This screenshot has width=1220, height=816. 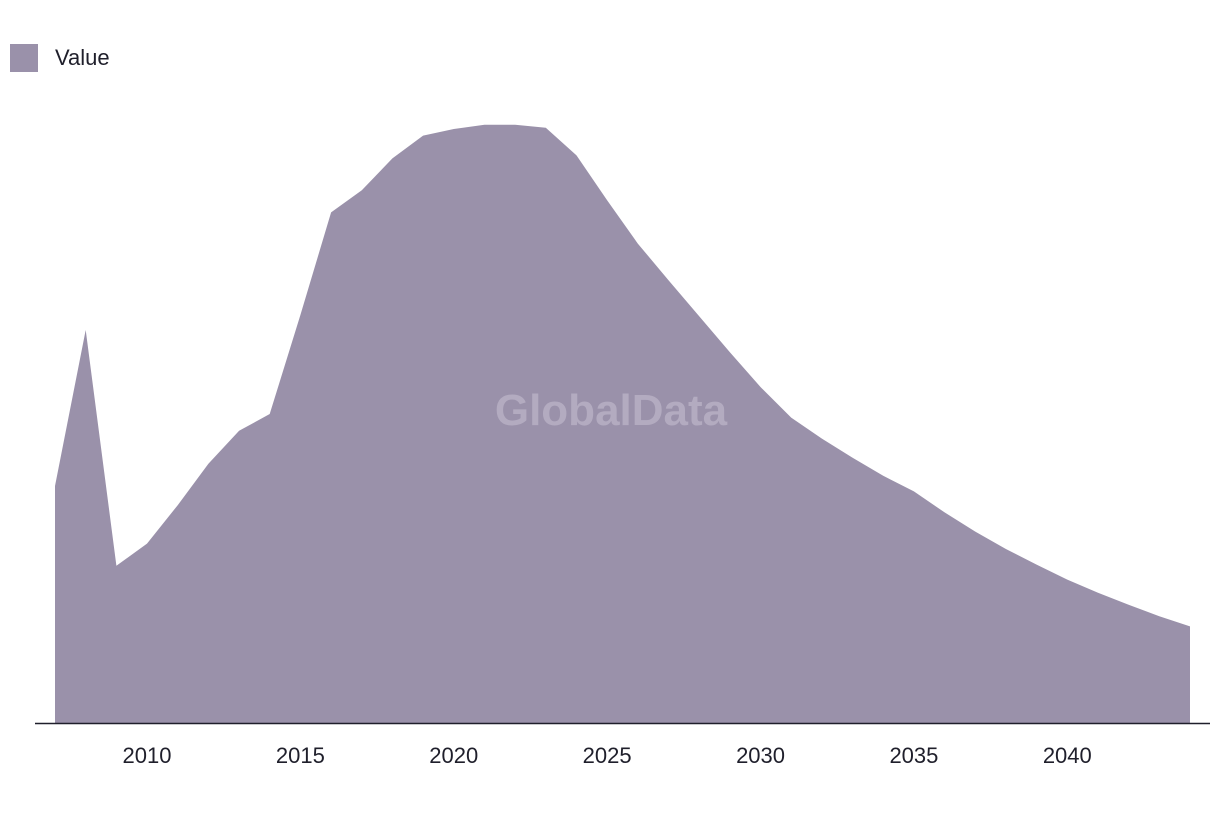 What do you see at coordinates (82, 57) in the screenshot?
I see `legend-label: Value` at bounding box center [82, 57].